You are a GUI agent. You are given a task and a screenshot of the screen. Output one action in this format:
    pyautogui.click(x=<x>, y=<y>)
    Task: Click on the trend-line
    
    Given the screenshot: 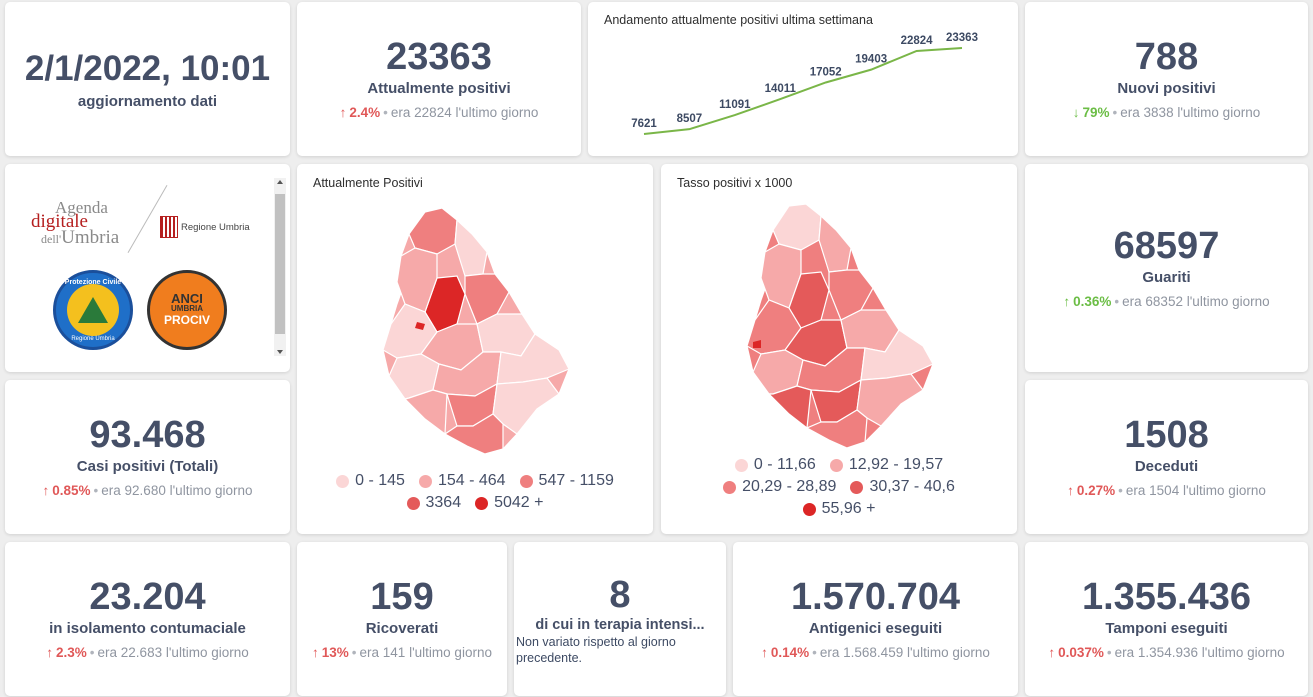 What is the action you would take?
    pyautogui.click(x=803, y=91)
    